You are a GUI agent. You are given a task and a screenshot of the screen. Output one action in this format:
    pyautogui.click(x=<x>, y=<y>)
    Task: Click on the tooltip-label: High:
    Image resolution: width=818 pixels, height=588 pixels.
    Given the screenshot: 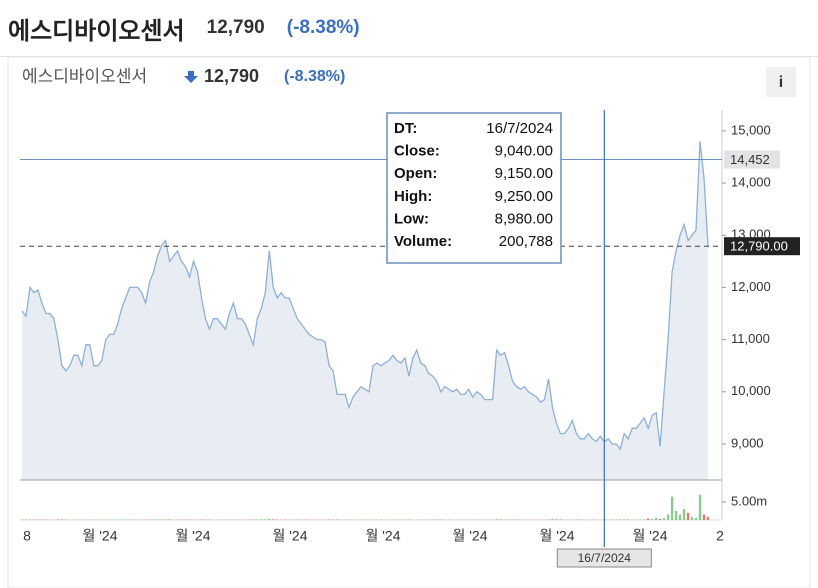 What is the action you would take?
    pyautogui.click(x=413, y=196)
    